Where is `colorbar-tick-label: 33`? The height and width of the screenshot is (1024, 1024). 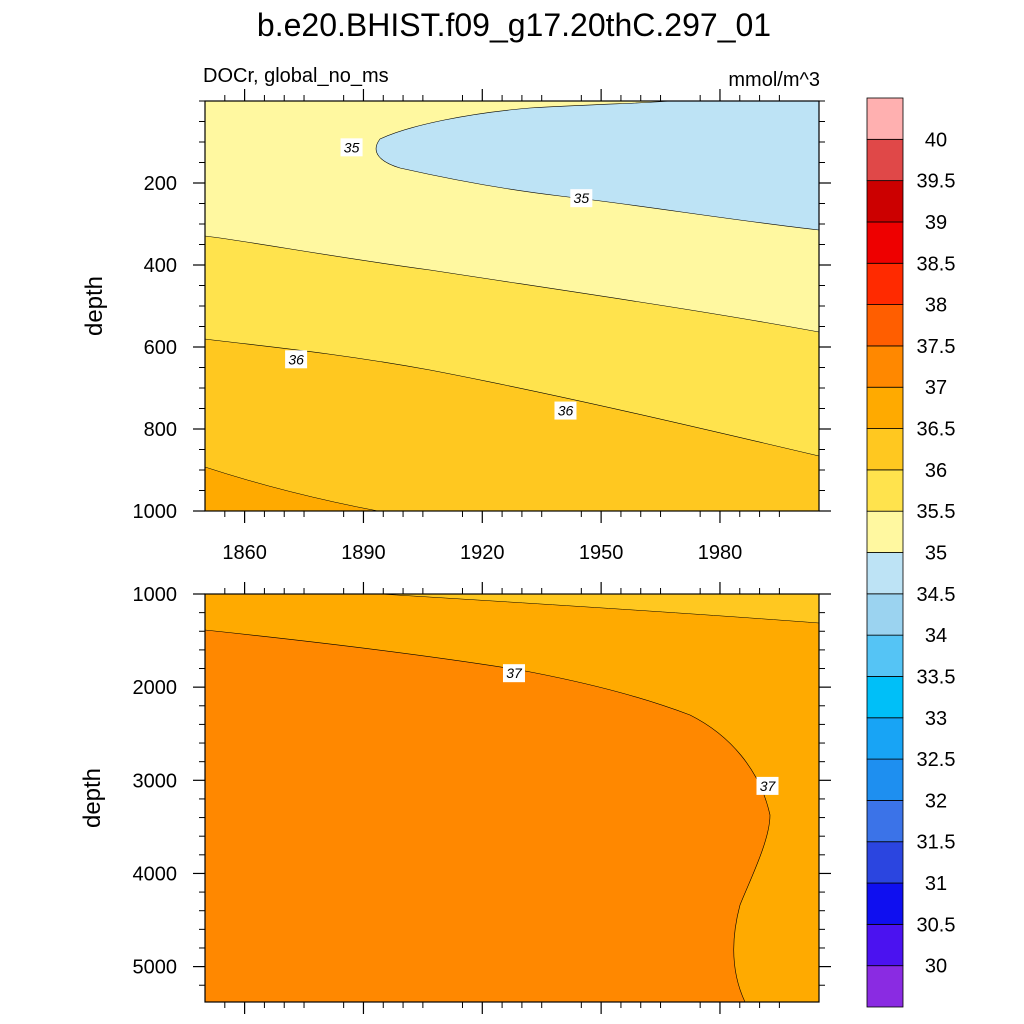 colorbar-tick-label: 33 is located at coordinates (936, 719).